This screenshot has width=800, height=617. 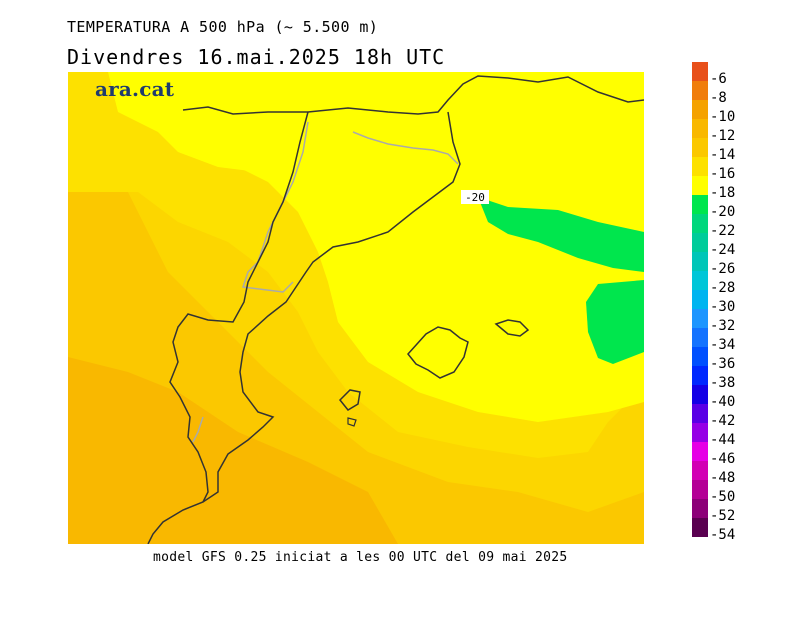 What do you see at coordinates (352, 422) in the screenshot?
I see `island-formentera` at bounding box center [352, 422].